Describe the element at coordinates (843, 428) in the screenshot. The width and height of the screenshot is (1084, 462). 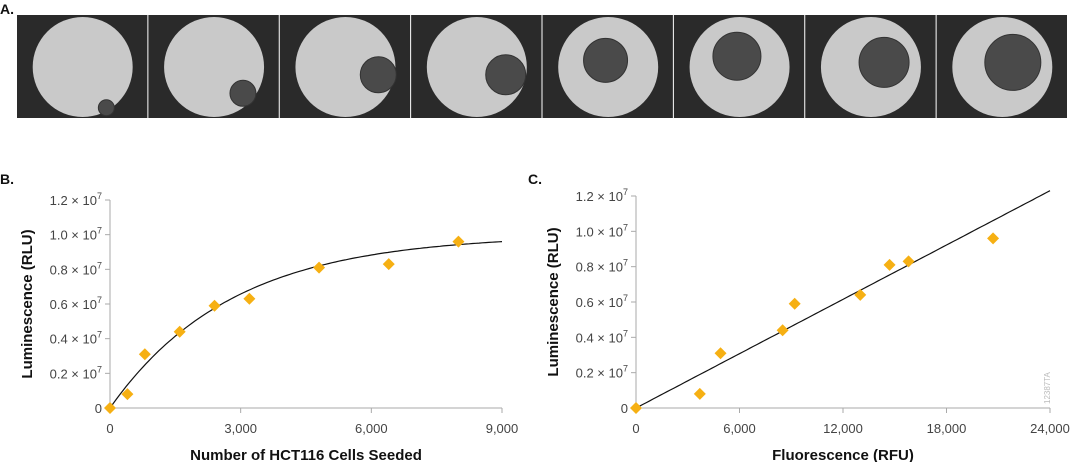
I see `x-tick-label: 12,000` at that location.